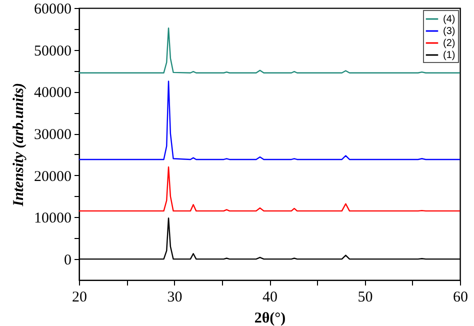  Describe the element at coordinates (449, 43) in the screenshot. I see `legend-label: (2)` at that location.